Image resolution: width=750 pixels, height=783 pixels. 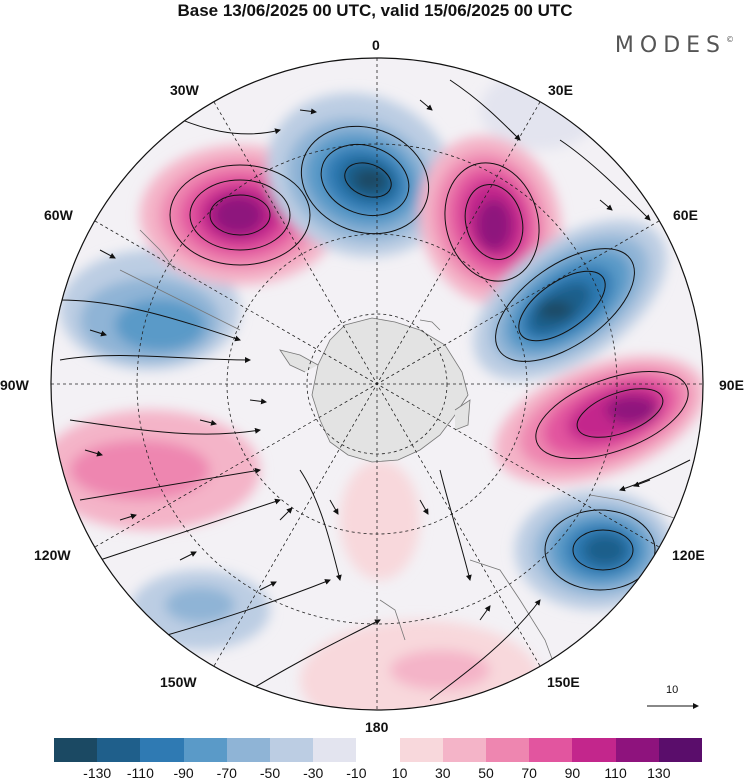 I want to click on colorbar-tick-label: -110, so click(x=140, y=773).